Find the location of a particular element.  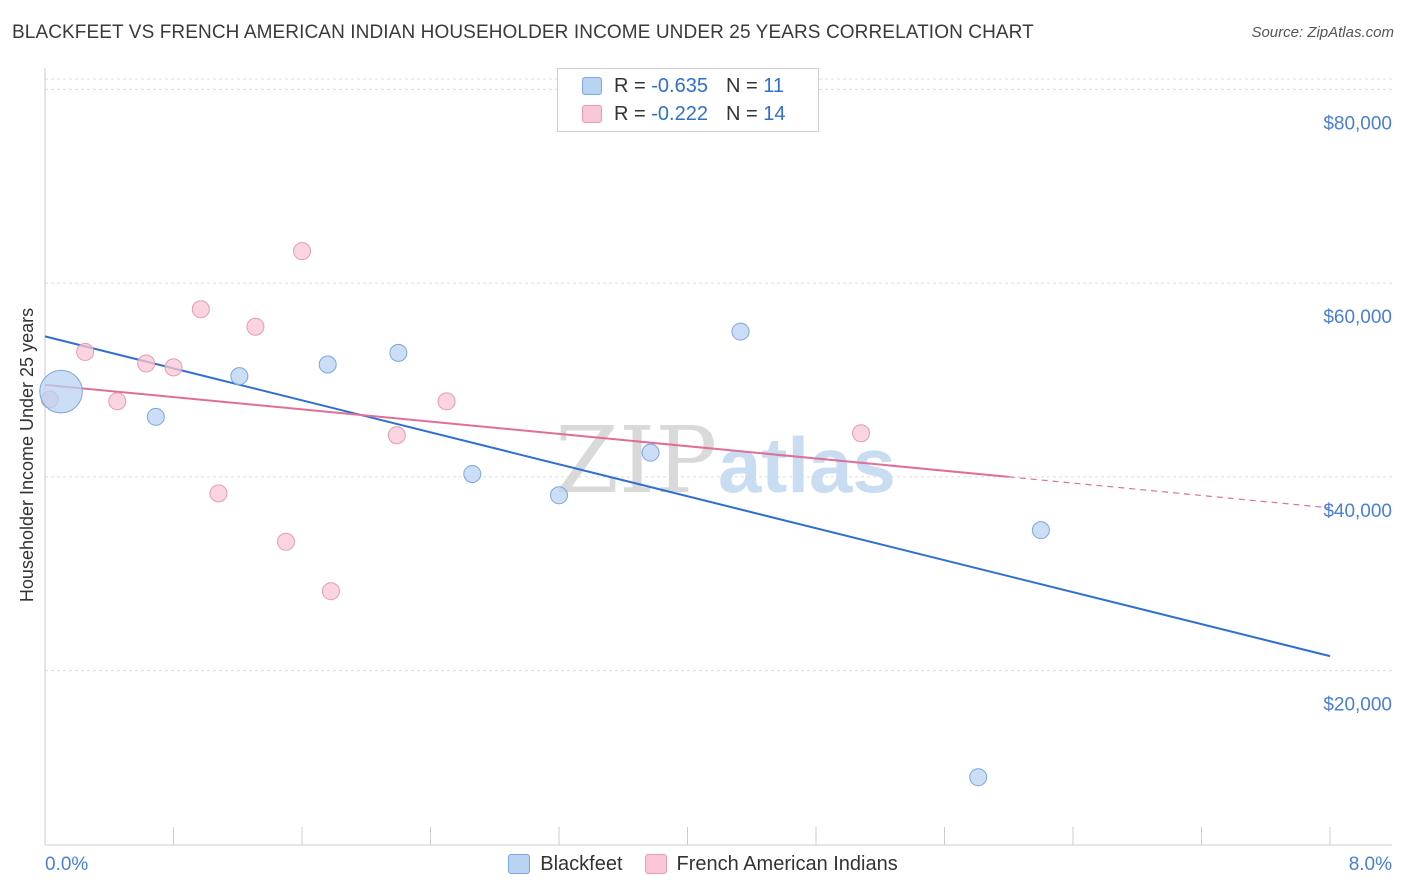

legend-n-value: 14 is located at coordinates (774, 113).